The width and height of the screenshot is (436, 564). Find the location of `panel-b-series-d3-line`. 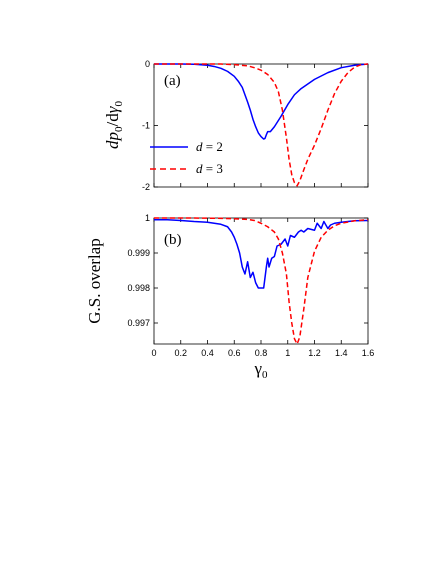

panel-b-series-d3-line is located at coordinates (261, 281).